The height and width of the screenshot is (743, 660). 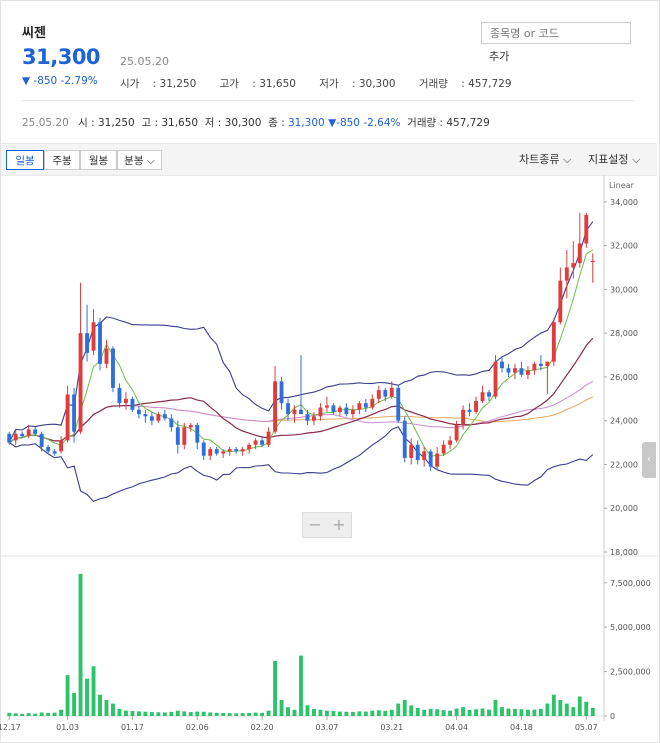 What do you see at coordinates (339, 524) in the screenshot?
I see `zoom-in-button: +` at bounding box center [339, 524].